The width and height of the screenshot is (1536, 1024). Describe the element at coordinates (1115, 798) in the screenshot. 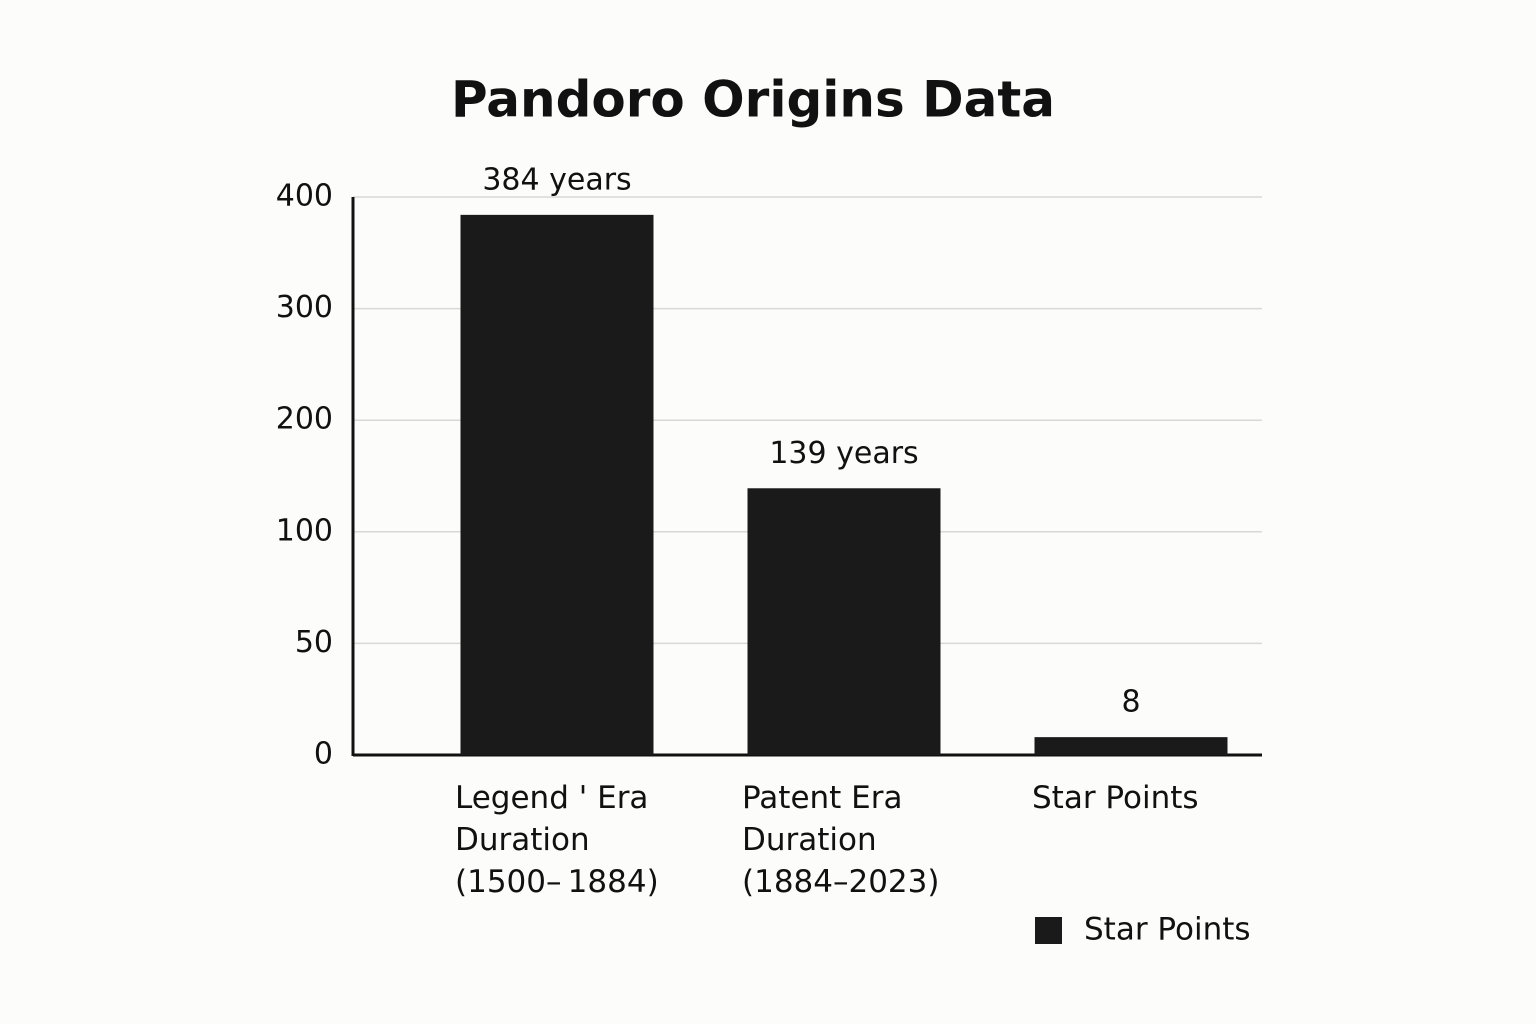

I see `x-tick-label: Star Points` at that location.